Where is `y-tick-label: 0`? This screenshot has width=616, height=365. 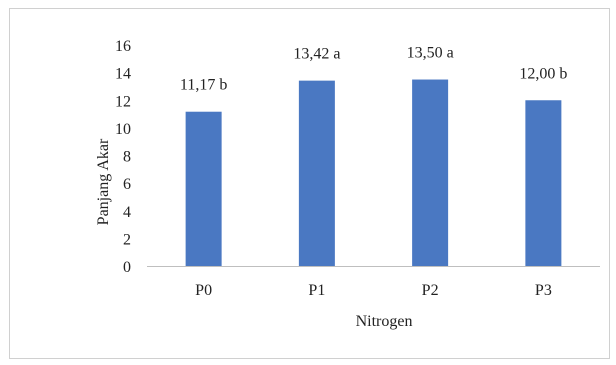 y-tick-label: 0 is located at coordinates (127, 267).